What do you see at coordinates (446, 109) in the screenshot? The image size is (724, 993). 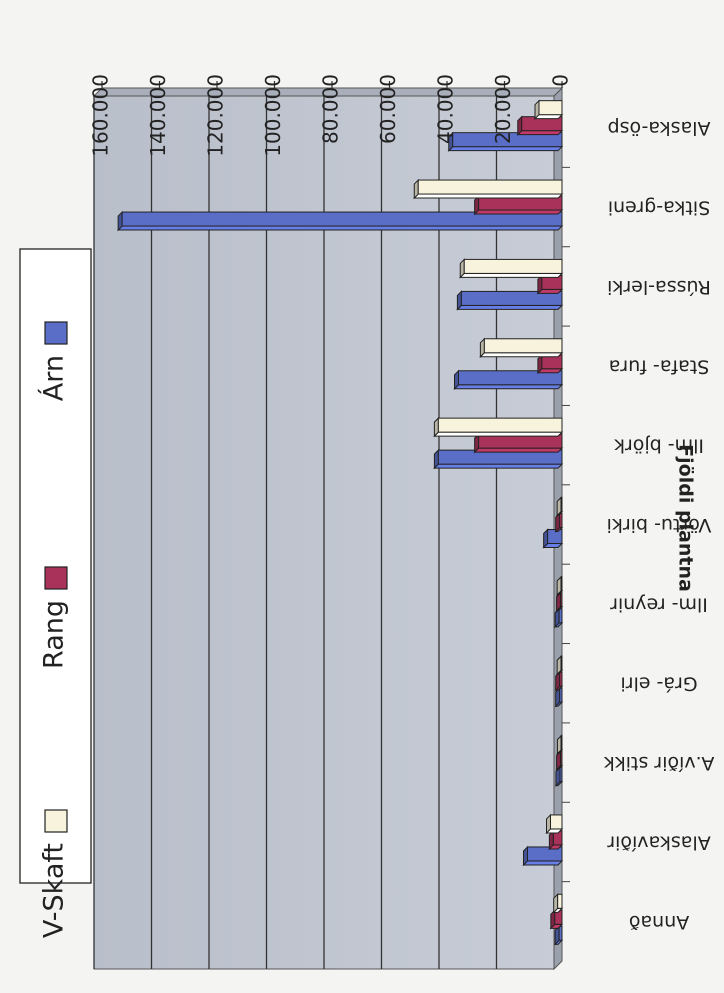 I see `value-tick-label: 40.000` at bounding box center [446, 109].